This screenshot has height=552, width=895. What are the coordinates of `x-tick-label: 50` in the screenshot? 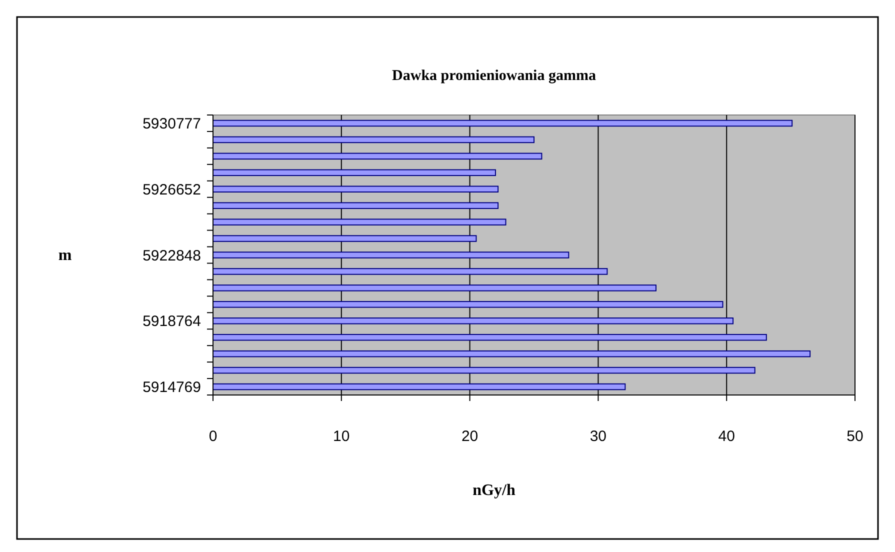 It's located at (855, 436).